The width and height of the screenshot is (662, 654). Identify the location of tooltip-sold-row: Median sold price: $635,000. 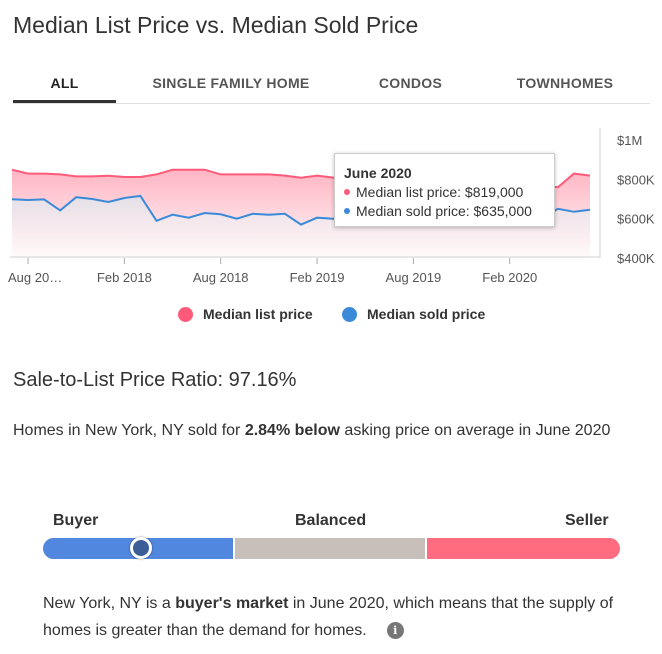
(438, 211).